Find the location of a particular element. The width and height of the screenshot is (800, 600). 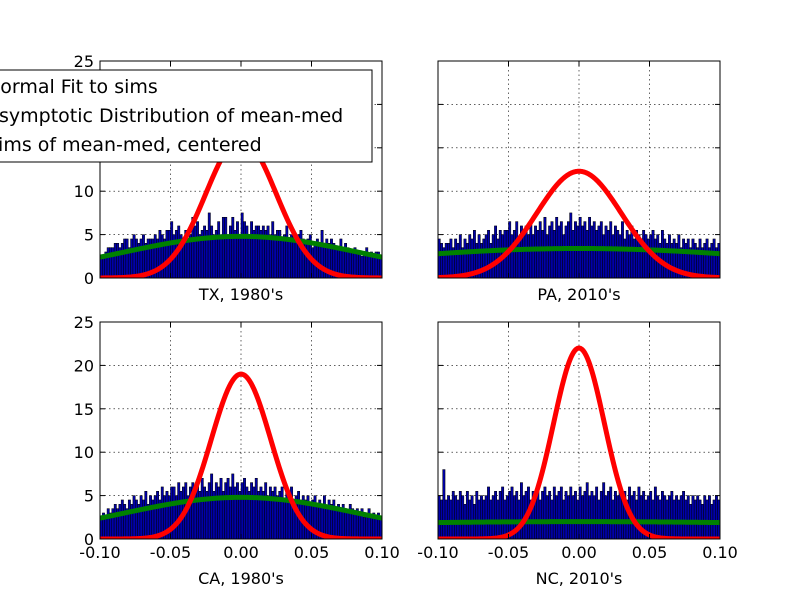

legend-entry-label: Normal Fit to sims is located at coordinates (79, 87).